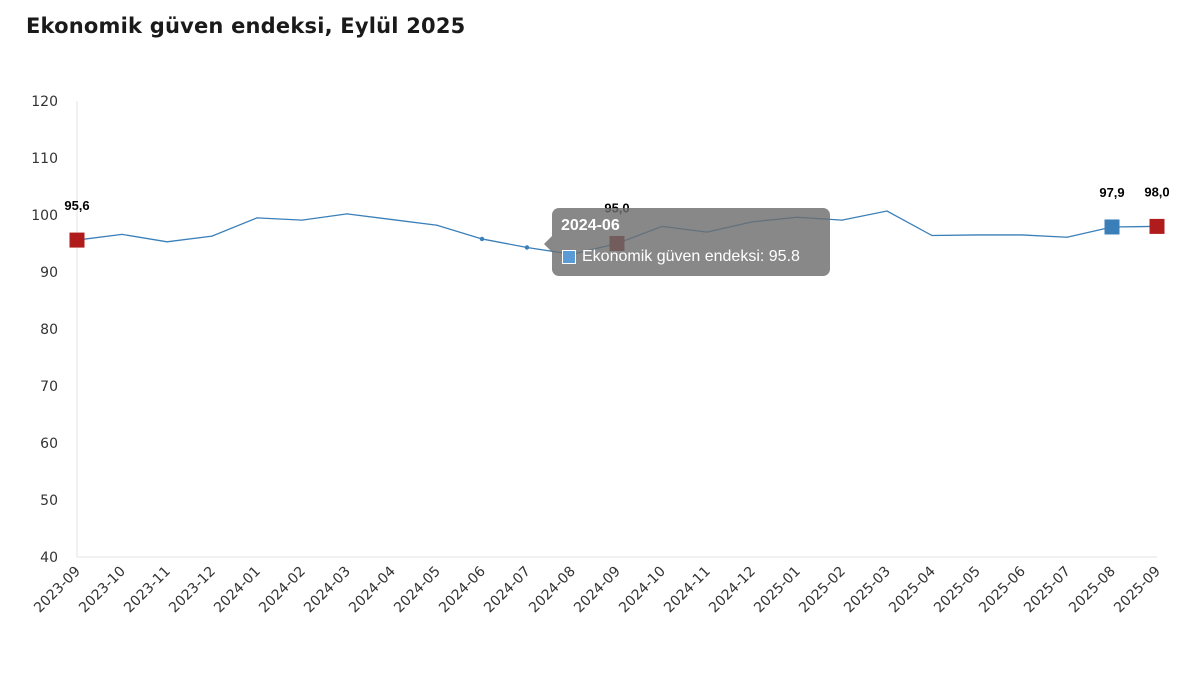 The image size is (1200, 675). Describe the element at coordinates (777, 590) in the screenshot. I see `x-tick-label: 2025-01` at that location.